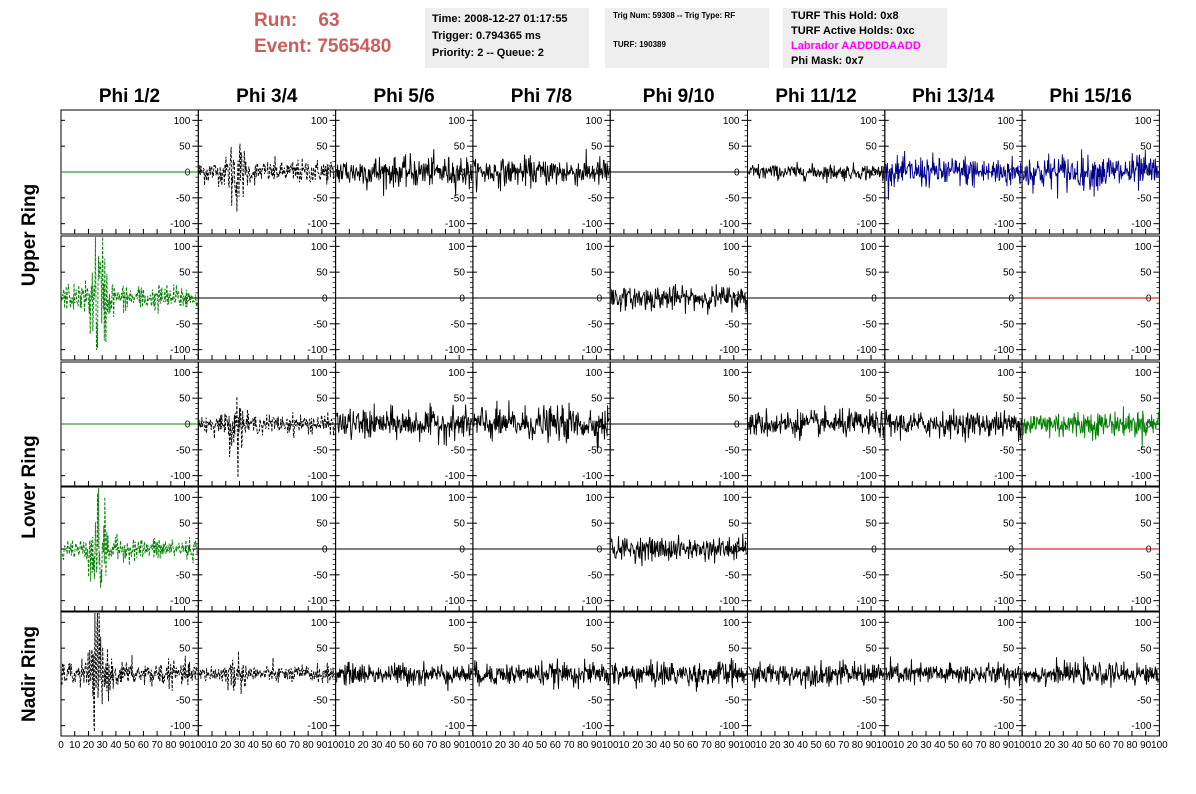  What do you see at coordinates (597, 745) in the screenshot?
I see `x-tick-label: 90` at bounding box center [597, 745].